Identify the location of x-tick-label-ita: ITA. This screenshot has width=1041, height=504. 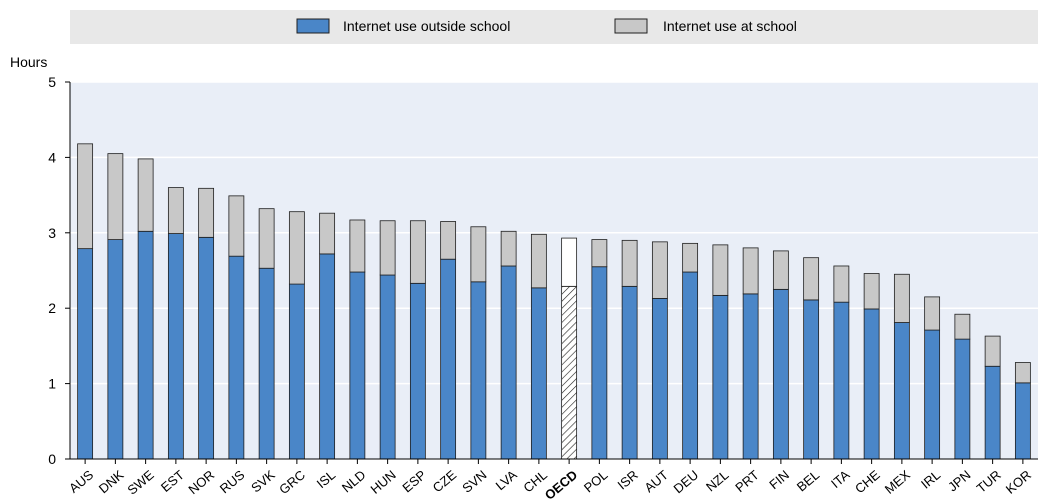
(840, 479).